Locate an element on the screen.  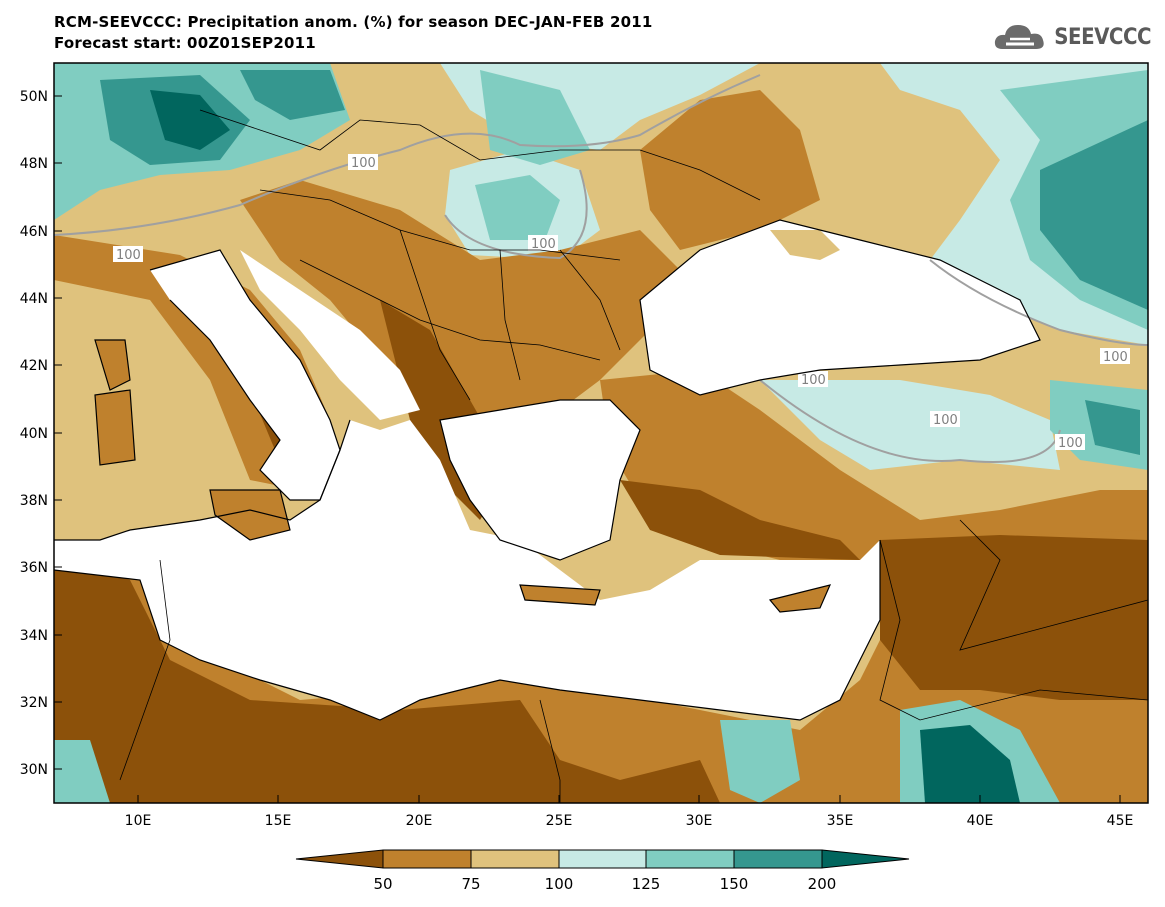
field-wet-max is located at coordinates (190, 120).